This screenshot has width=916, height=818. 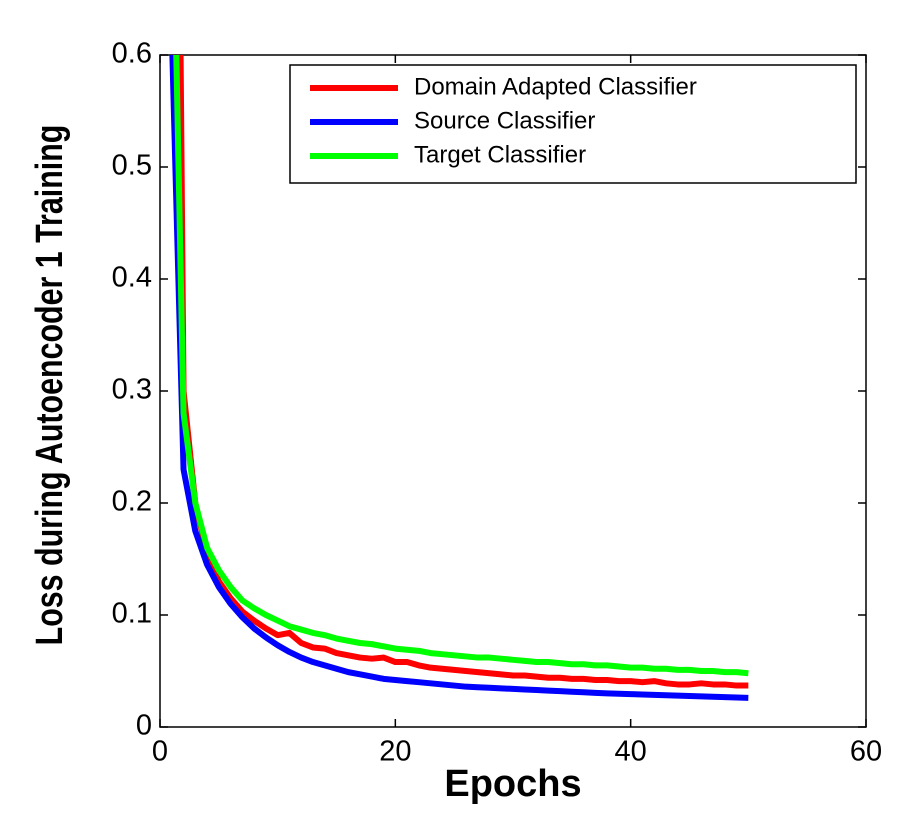 I want to click on x-tick-label: 20, so click(x=395, y=752).